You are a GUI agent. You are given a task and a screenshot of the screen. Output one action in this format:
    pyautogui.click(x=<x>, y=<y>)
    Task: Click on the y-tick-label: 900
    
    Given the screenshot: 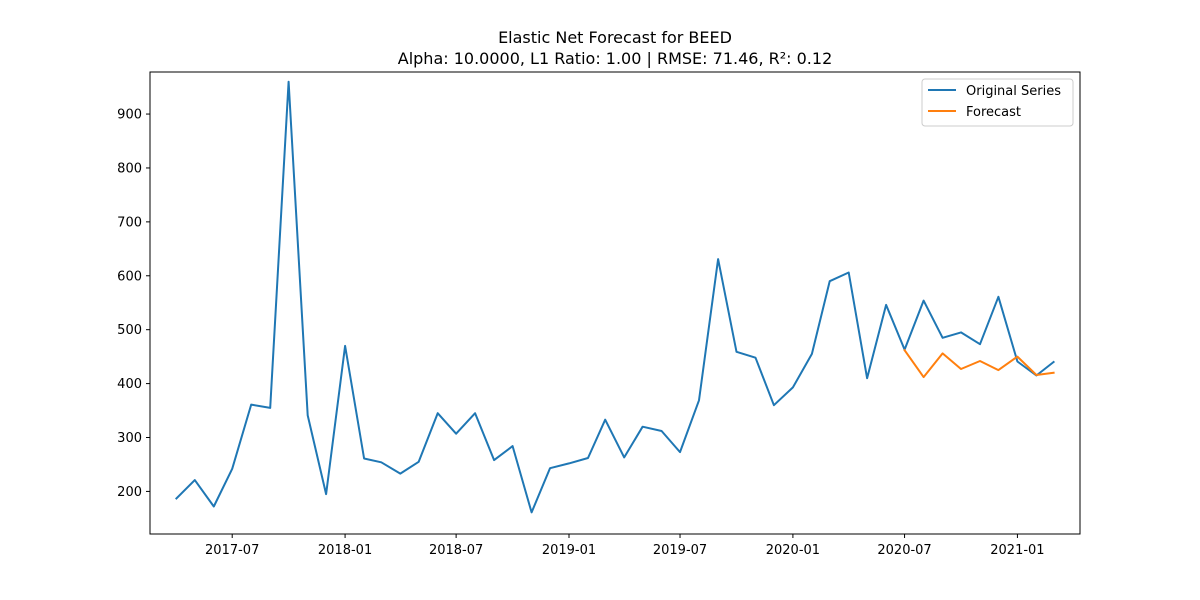 What is the action you would take?
    pyautogui.click(x=129, y=115)
    